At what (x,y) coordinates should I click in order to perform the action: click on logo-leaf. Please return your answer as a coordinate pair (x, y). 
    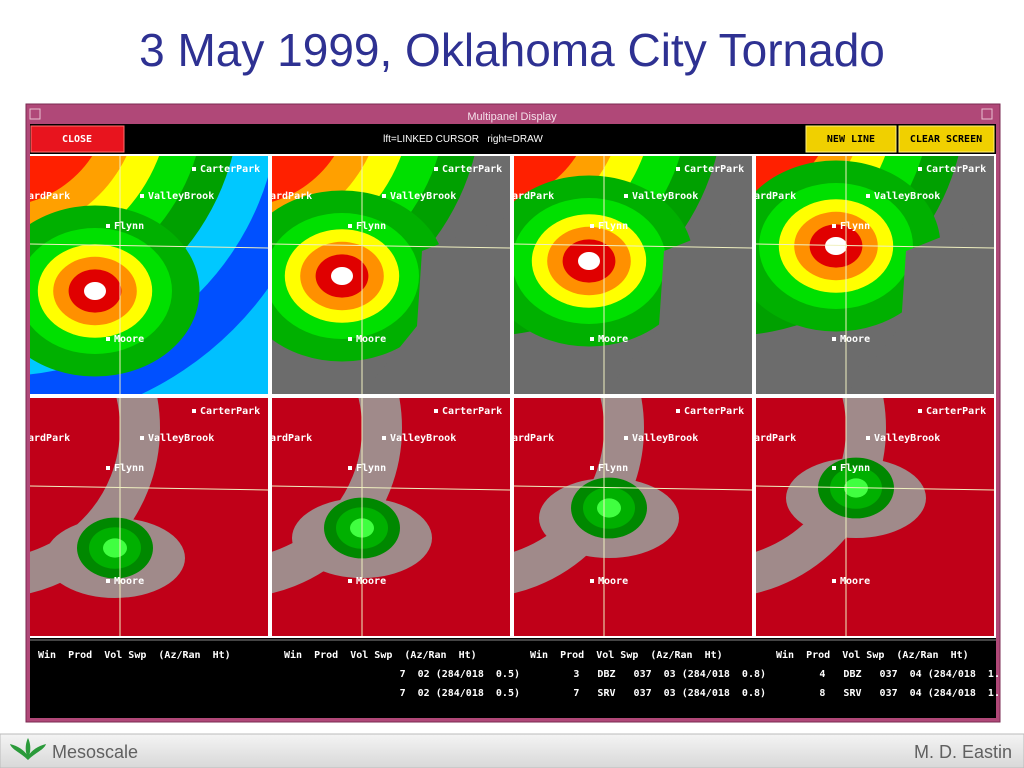
    Looking at the image, I should click on (28, 748).